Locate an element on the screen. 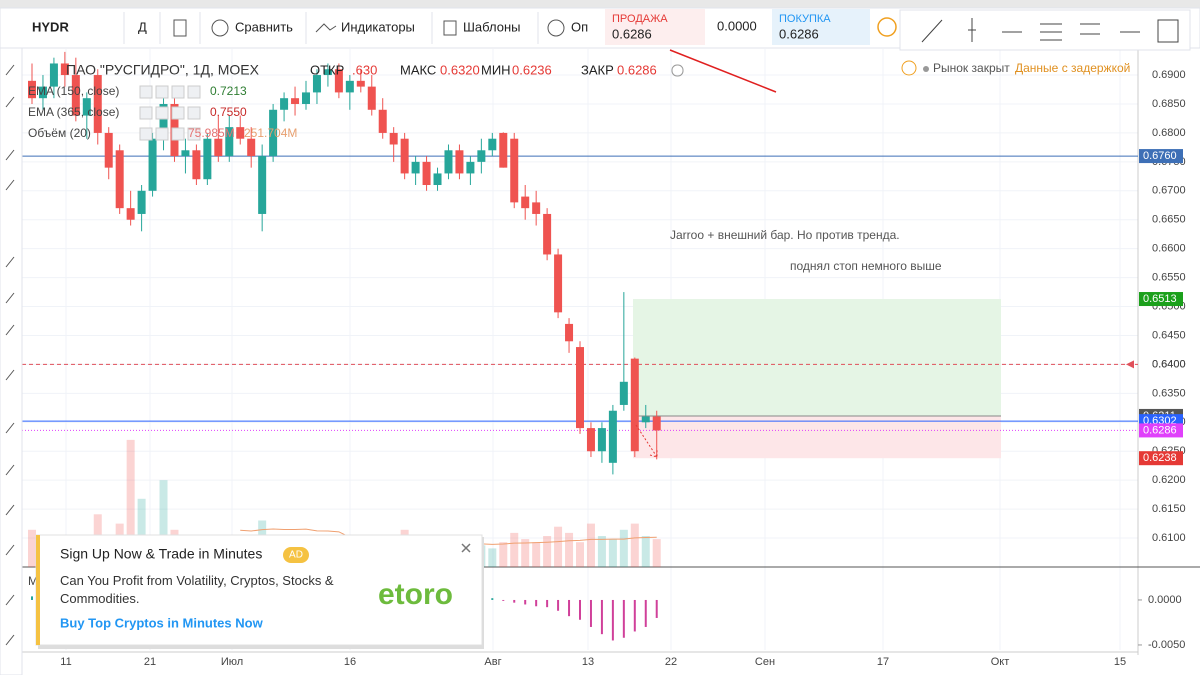  indicators: Индикаторы is located at coordinates (378, 26).